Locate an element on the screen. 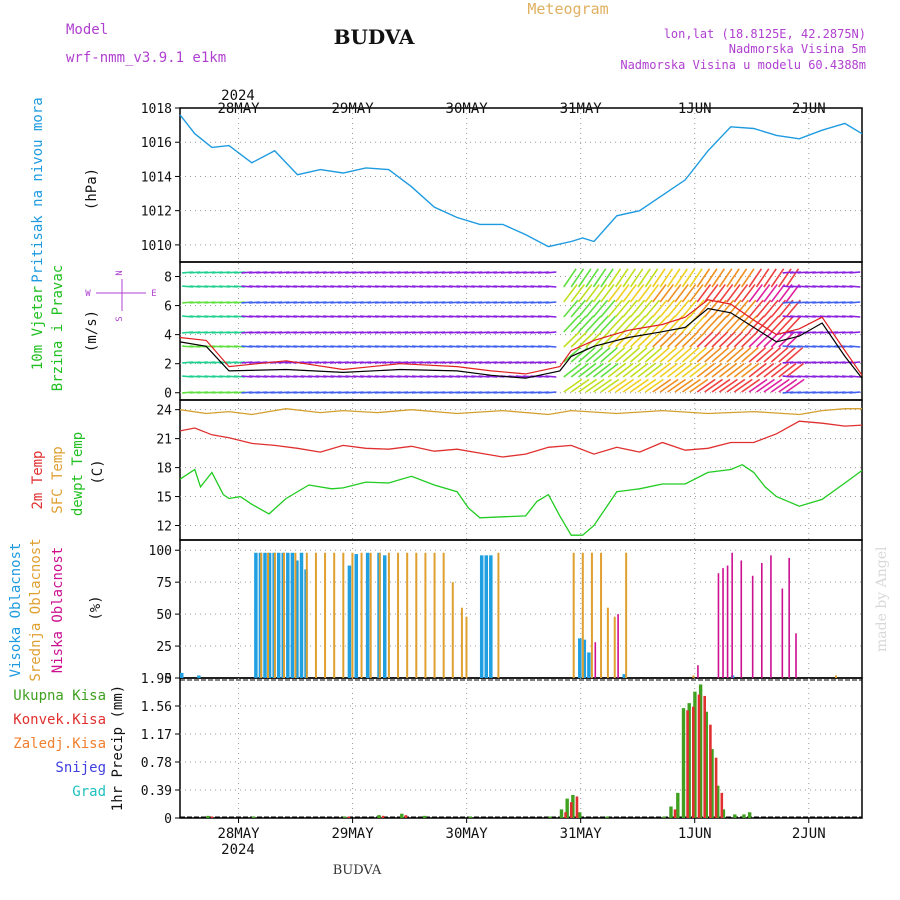  pressure-tick-label: 1010 is located at coordinates (156, 246).